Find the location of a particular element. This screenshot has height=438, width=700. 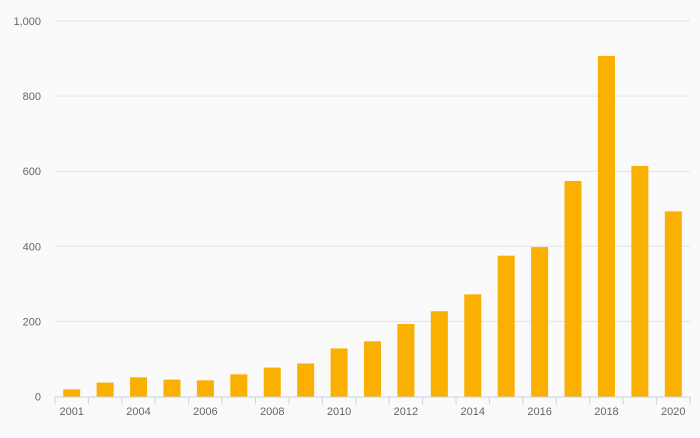

y-tick-label: 1,000 is located at coordinates (27, 22).